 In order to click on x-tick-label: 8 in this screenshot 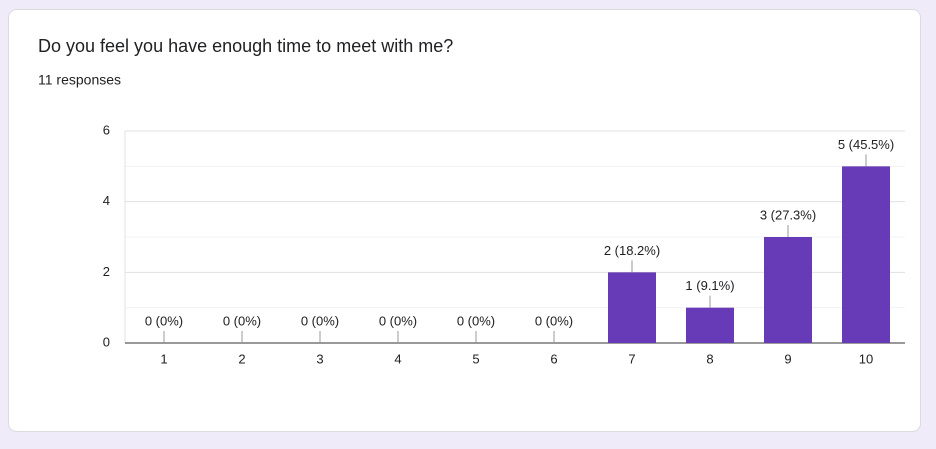, I will do `click(709, 358)`.